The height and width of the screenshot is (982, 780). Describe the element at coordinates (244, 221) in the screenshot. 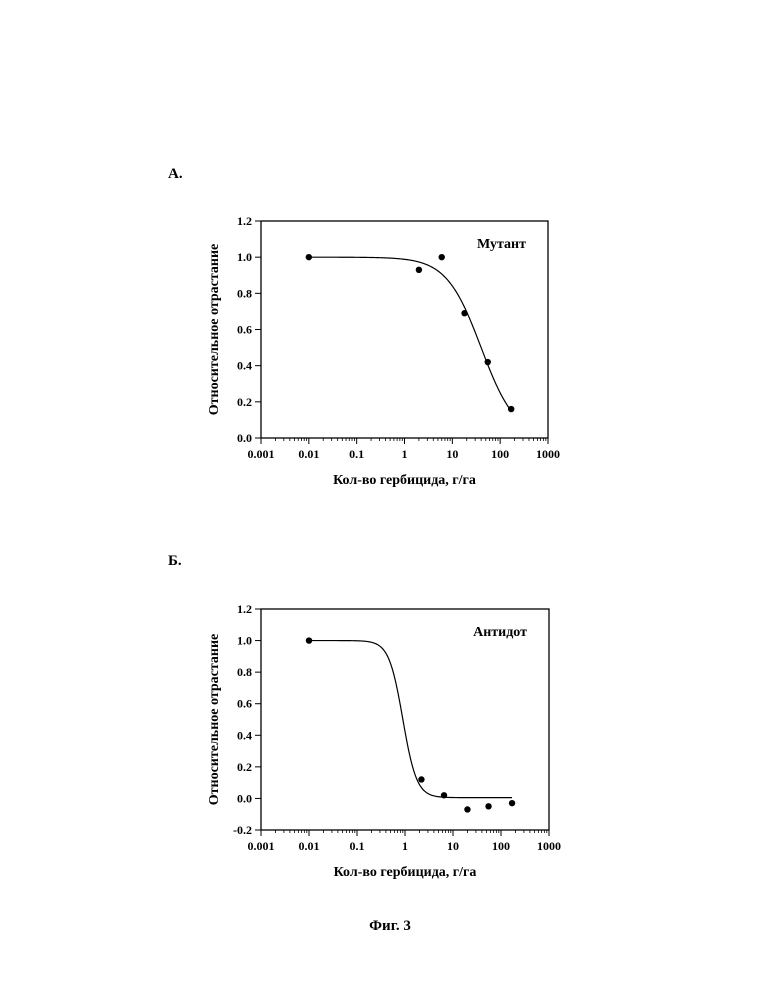

I see `y-tick-label: 1.2` at that location.